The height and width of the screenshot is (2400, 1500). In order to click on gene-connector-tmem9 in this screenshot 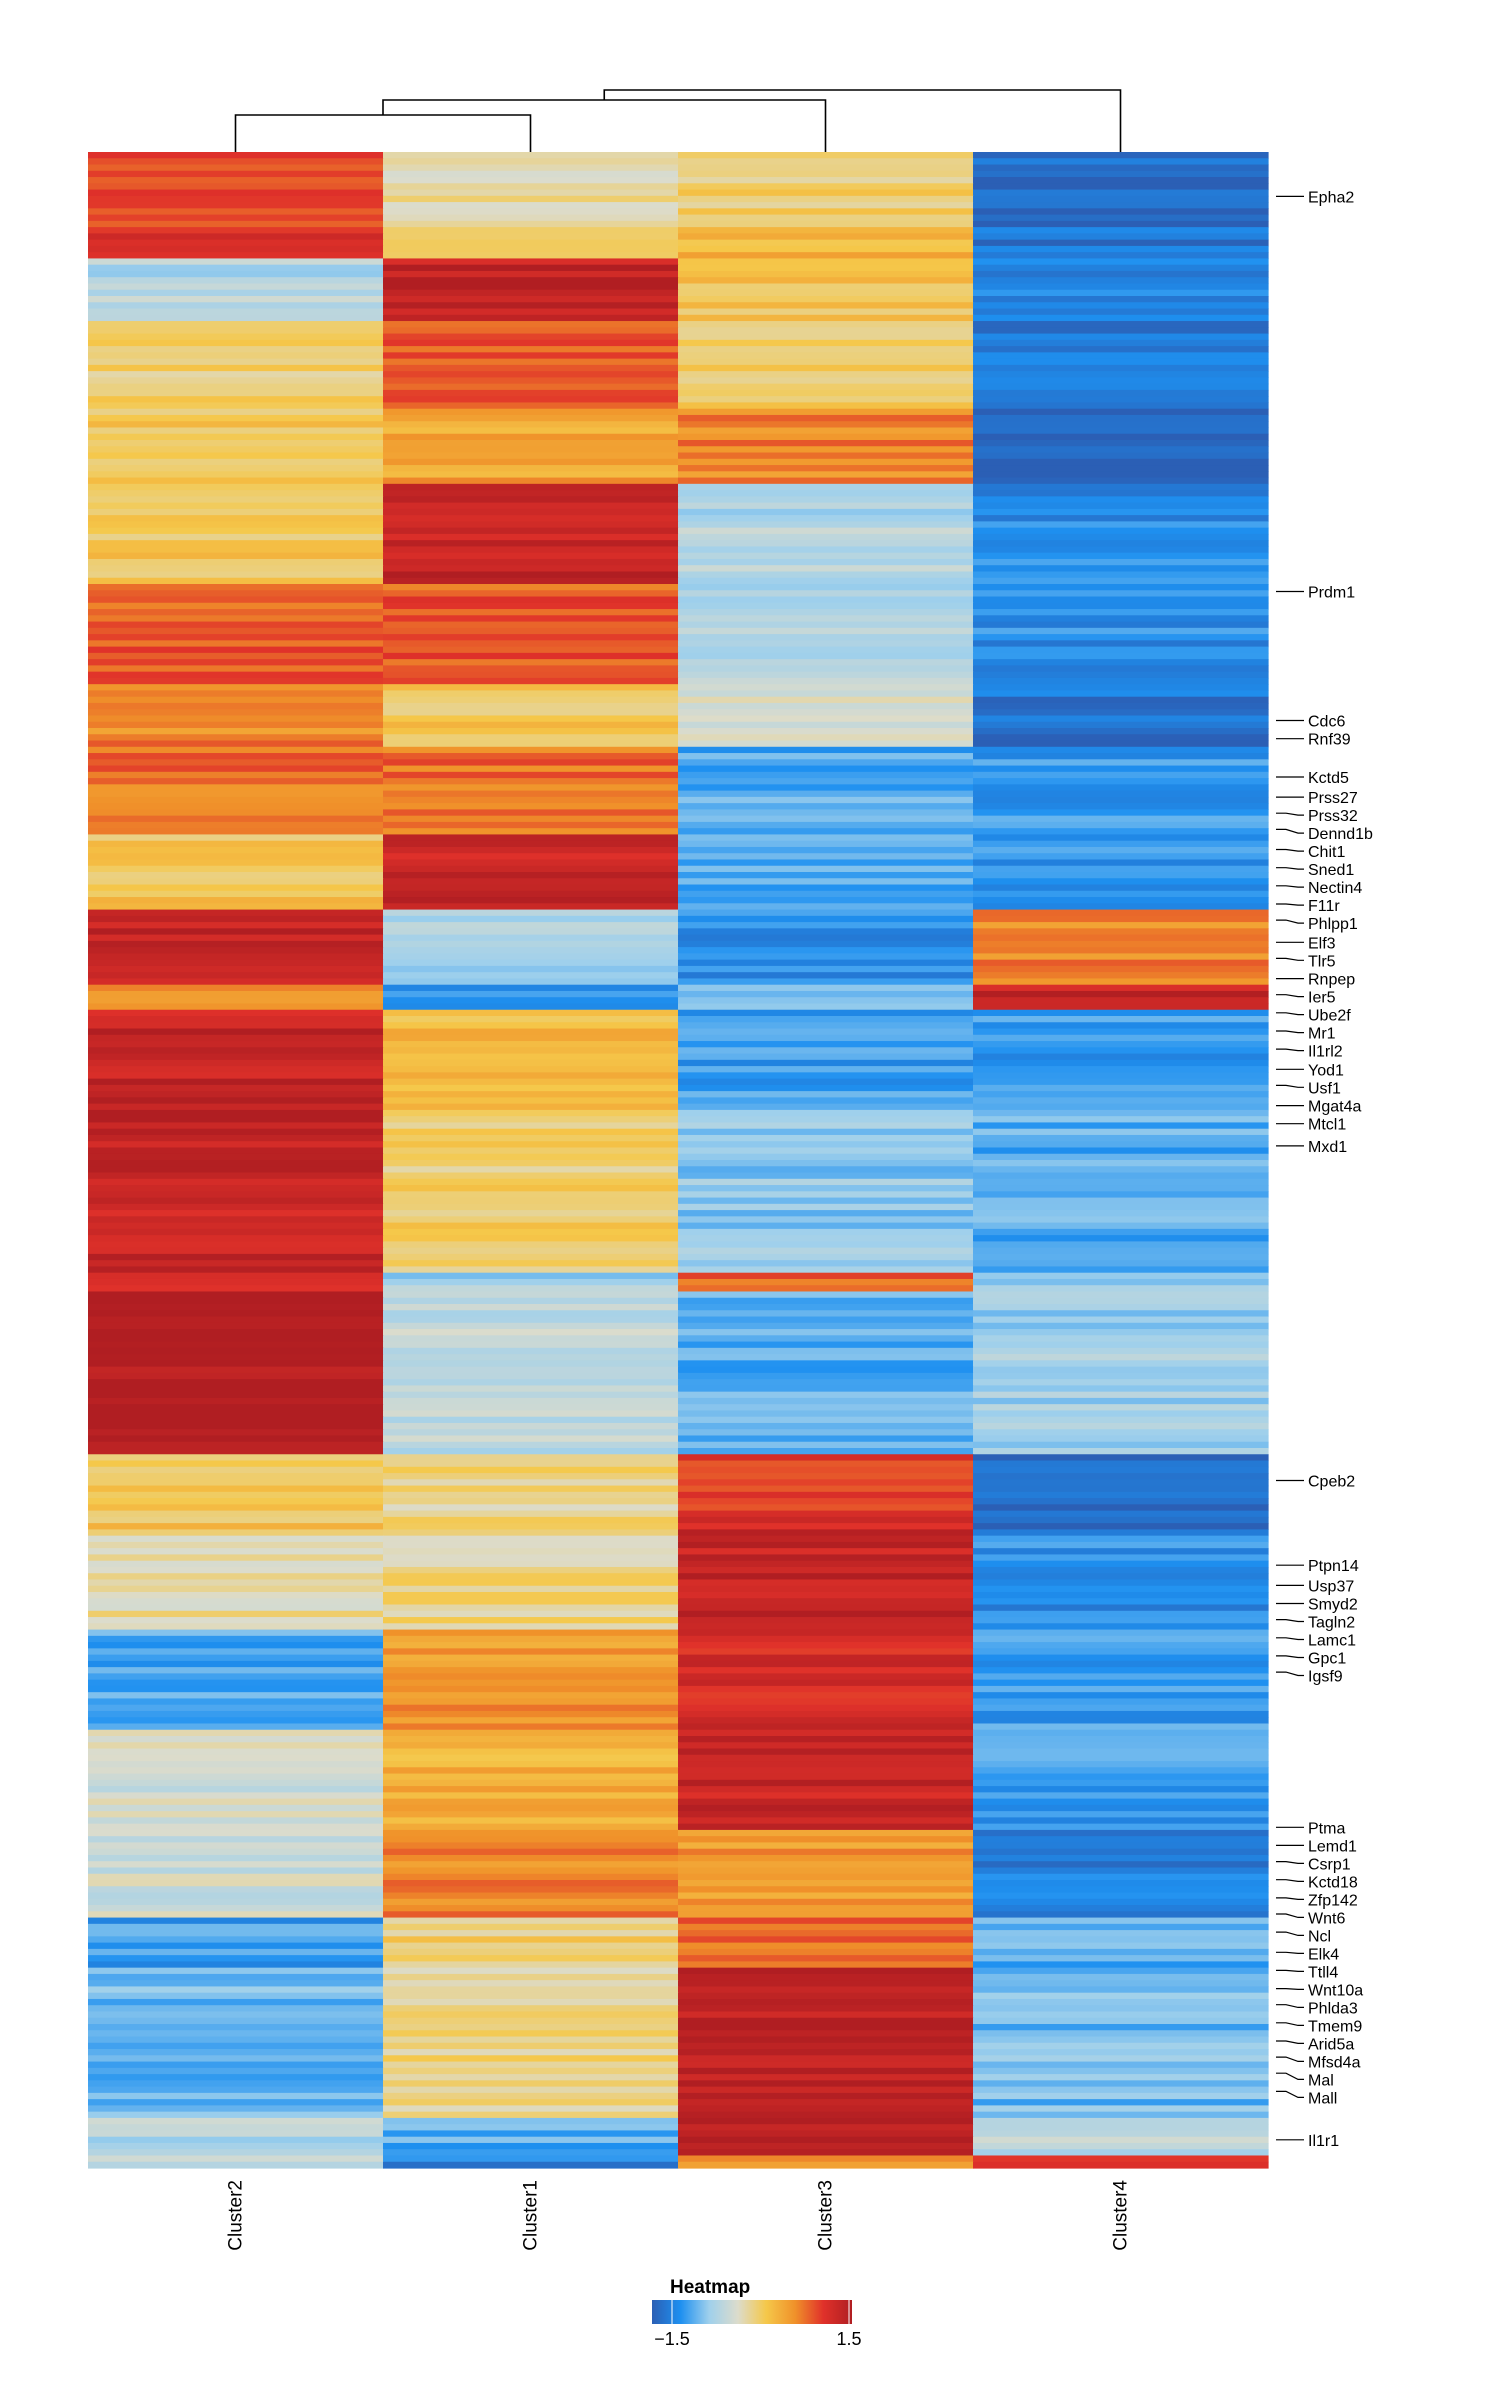, I will do `click(1290, 2024)`.